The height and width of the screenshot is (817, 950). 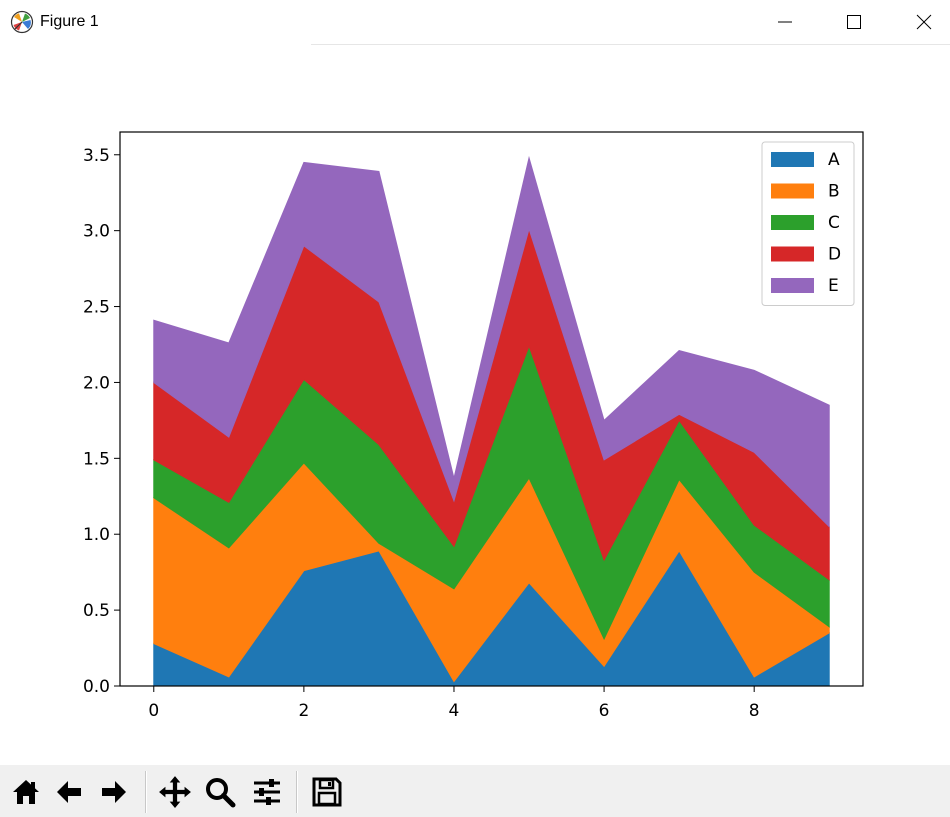 What do you see at coordinates (792, 285) in the screenshot?
I see `legend-swatch-E` at bounding box center [792, 285].